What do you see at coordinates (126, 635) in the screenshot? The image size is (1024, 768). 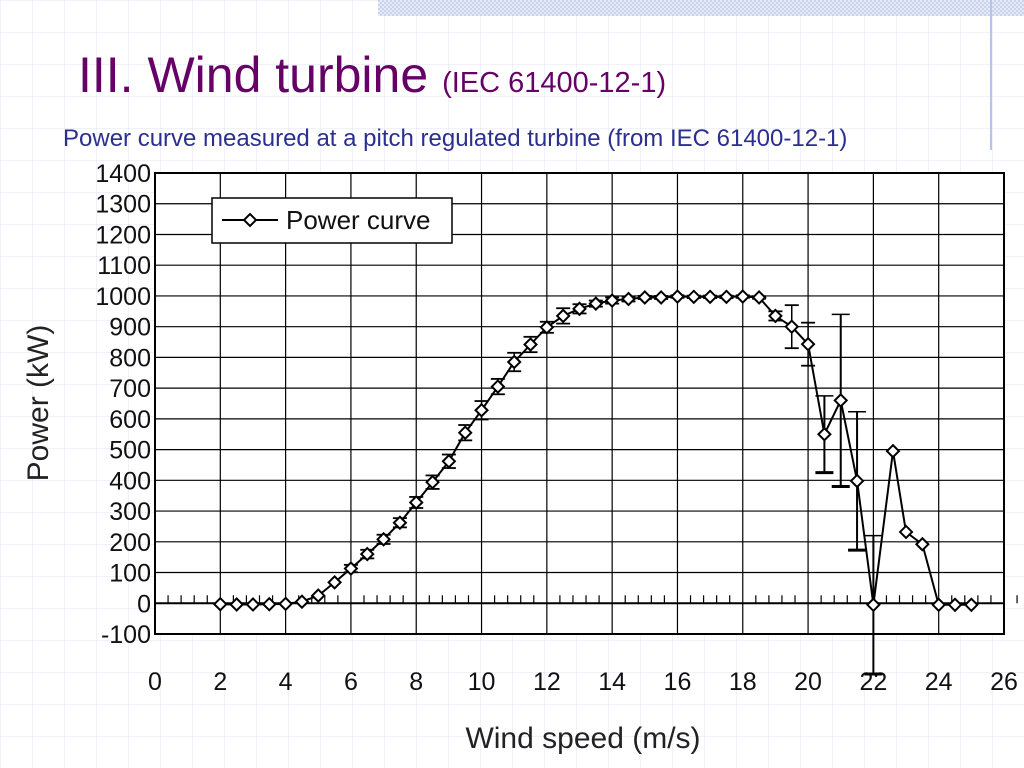 I see `y-tick-label: -100` at bounding box center [126, 635].